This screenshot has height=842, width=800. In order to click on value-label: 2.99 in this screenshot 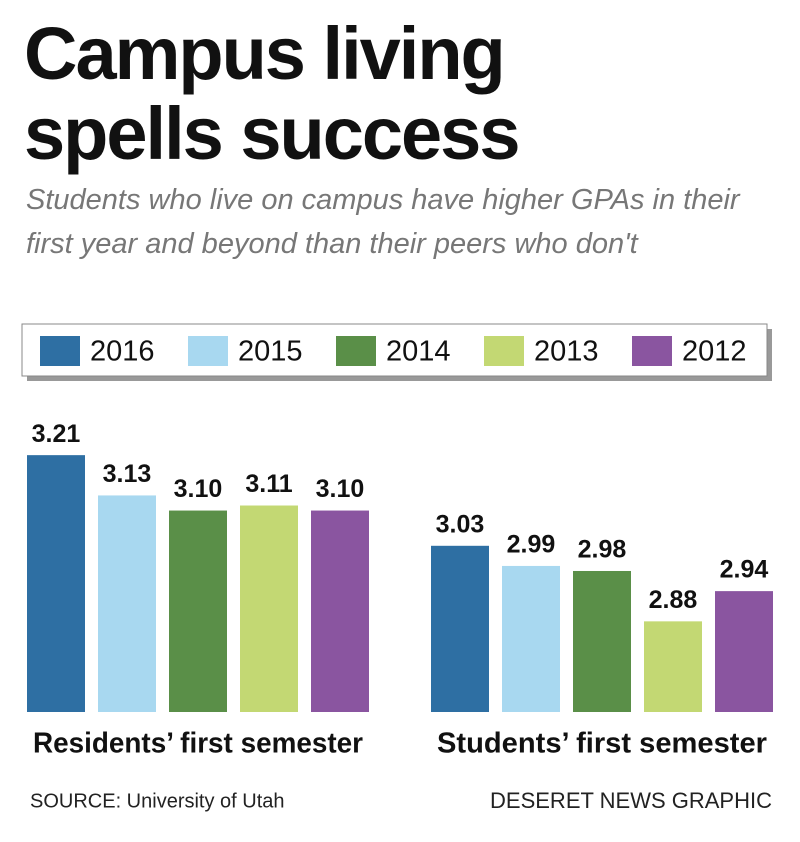, I will do `click(531, 545)`.